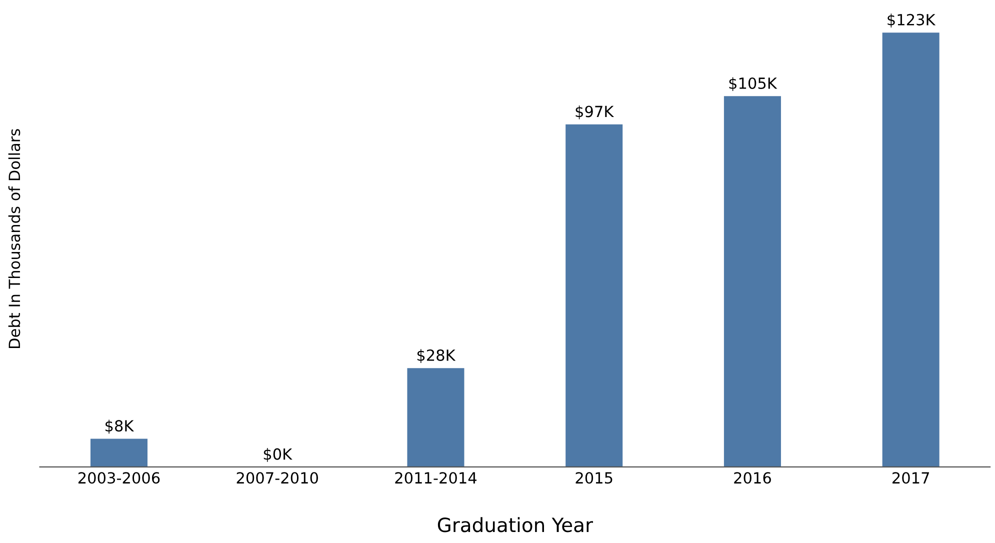  Describe the element at coordinates (515, 524) in the screenshot. I see `x-axis-title: Graduation Year` at that location.